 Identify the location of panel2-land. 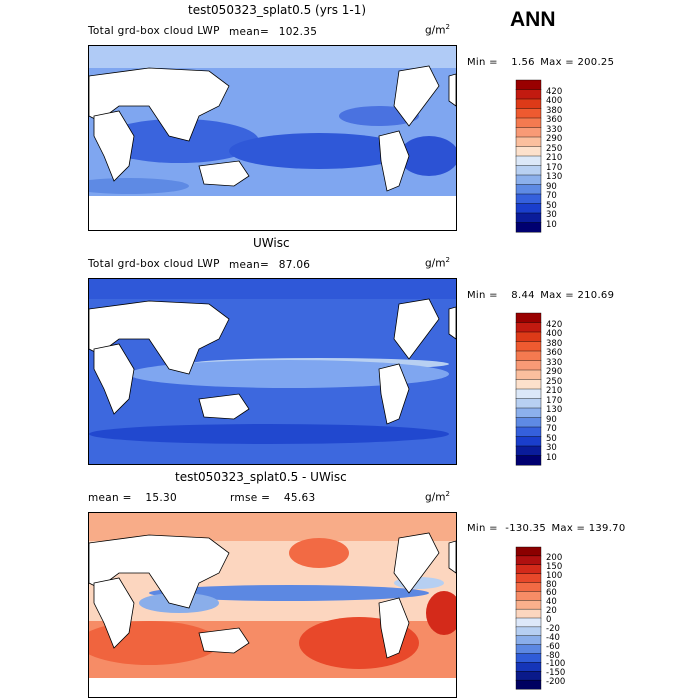
(272, 361).